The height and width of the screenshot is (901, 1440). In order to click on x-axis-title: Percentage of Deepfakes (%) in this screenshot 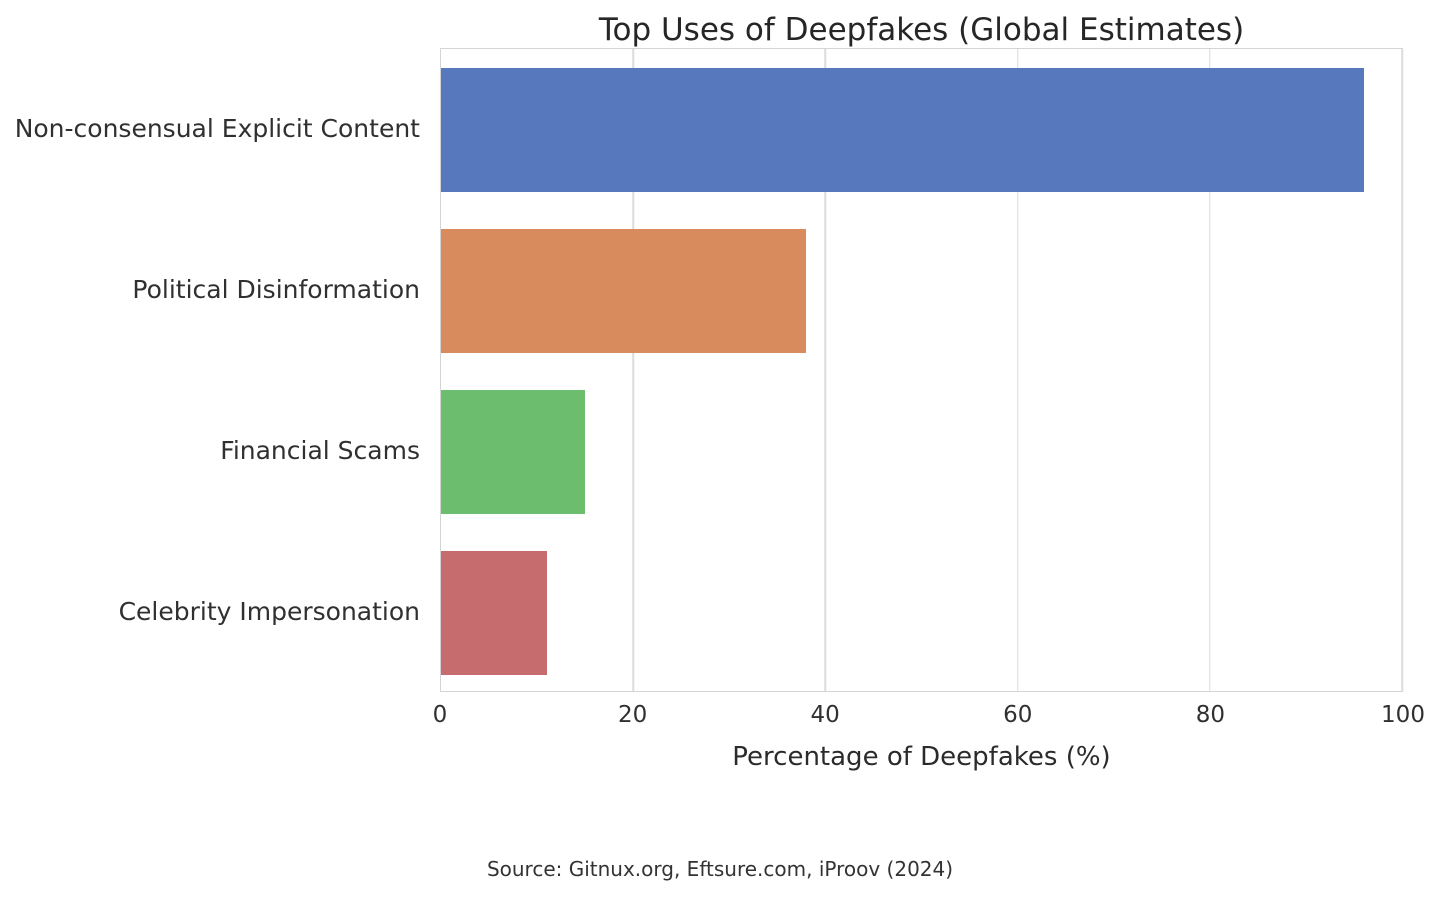, I will do `click(921, 757)`.